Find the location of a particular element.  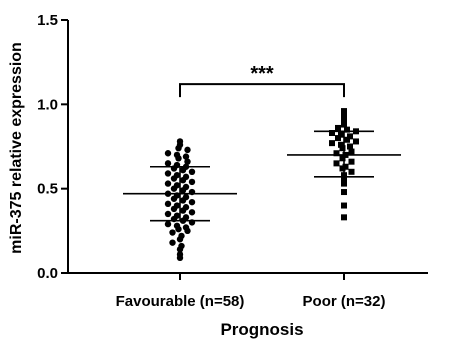

significance-annotation: *** is located at coordinates (262, 80).